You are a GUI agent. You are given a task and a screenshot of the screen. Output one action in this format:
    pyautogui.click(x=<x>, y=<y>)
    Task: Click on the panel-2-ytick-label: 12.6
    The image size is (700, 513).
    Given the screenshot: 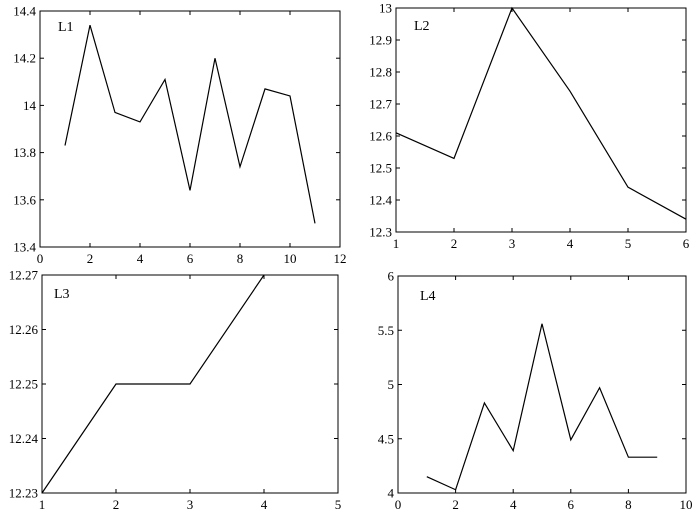 What is the action you would take?
    pyautogui.click(x=380, y=136)
    